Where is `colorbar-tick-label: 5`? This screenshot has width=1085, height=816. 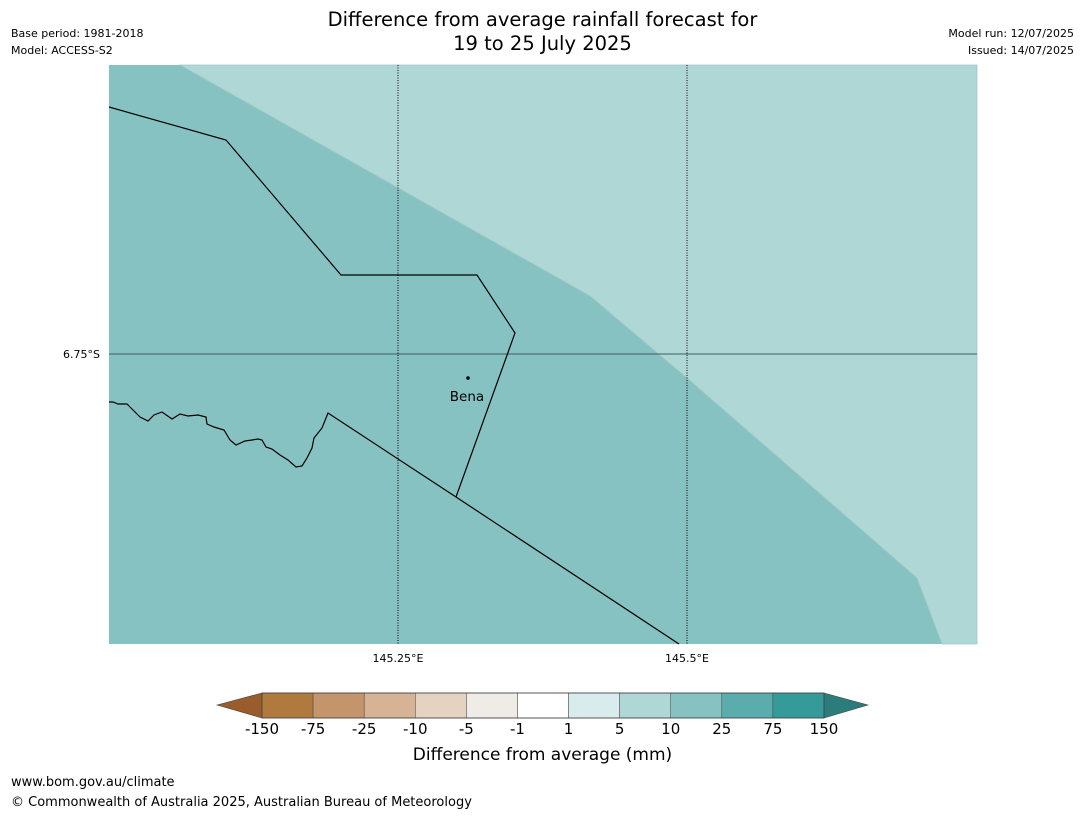 colorbar-tick-label: 5 is located at coordinates (619, 729).